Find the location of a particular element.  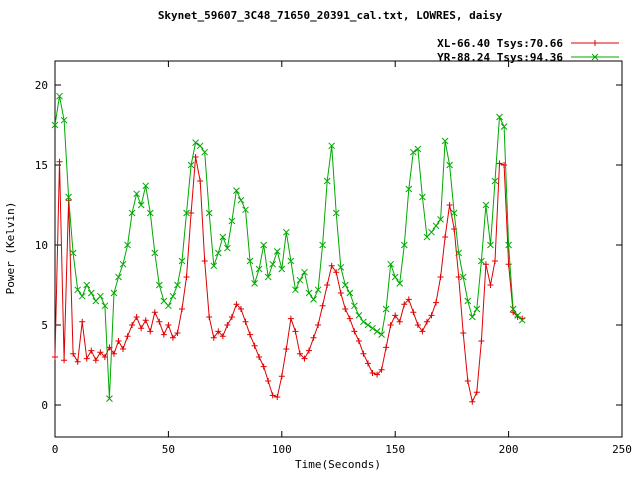

x-axis-label: Time(Seconds) is located at coordinates (338, 464).